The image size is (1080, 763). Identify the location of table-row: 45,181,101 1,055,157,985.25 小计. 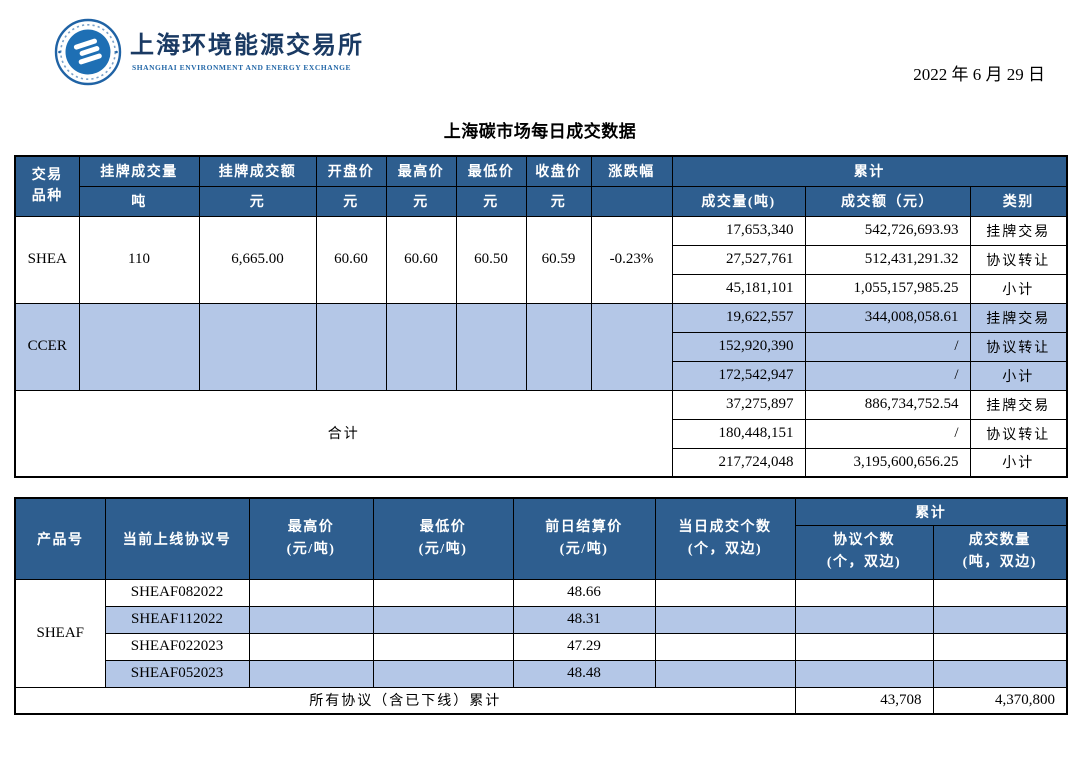
(541, 288).